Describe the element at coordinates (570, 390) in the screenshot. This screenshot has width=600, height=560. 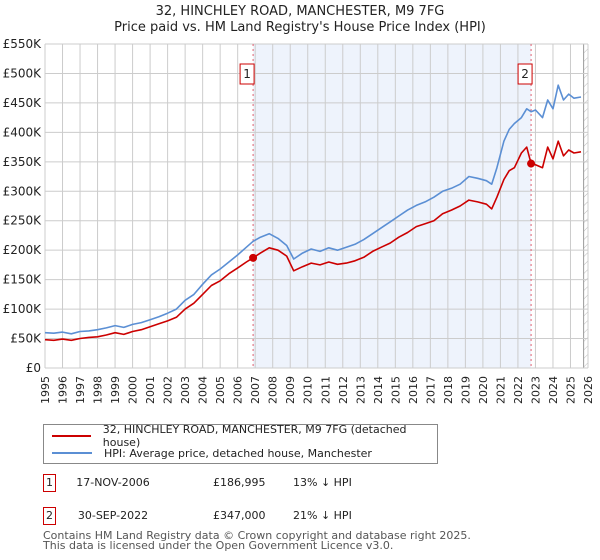
I see `x-tick-label: 2025` at that location.